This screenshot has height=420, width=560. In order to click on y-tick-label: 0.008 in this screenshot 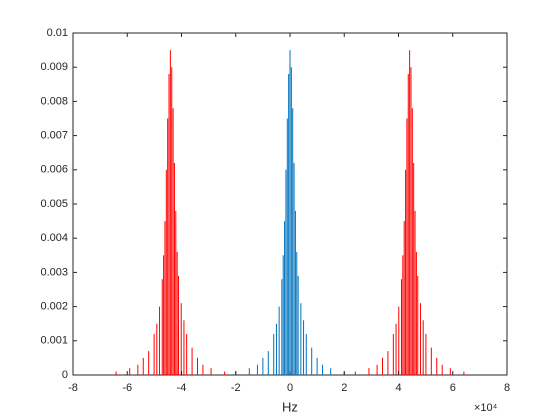, I will do `click(54, 101)`.